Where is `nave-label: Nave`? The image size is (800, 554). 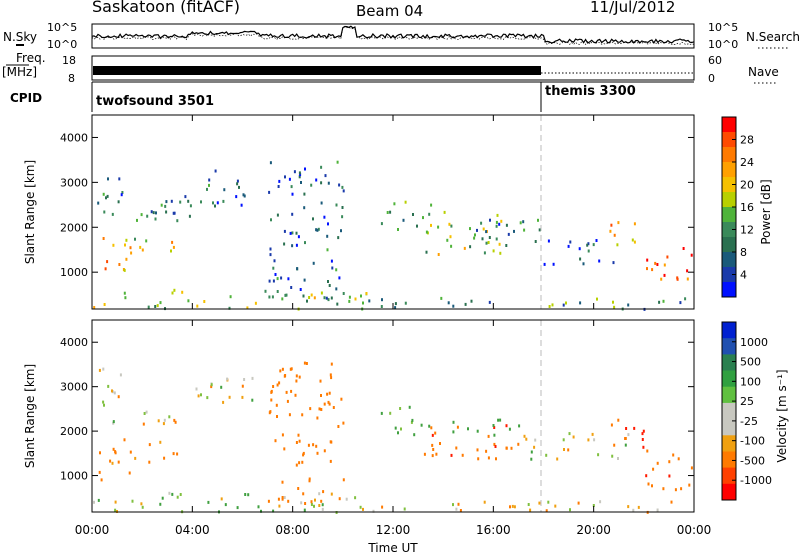 nave-label: Nave is located at coordinates (763, 72).